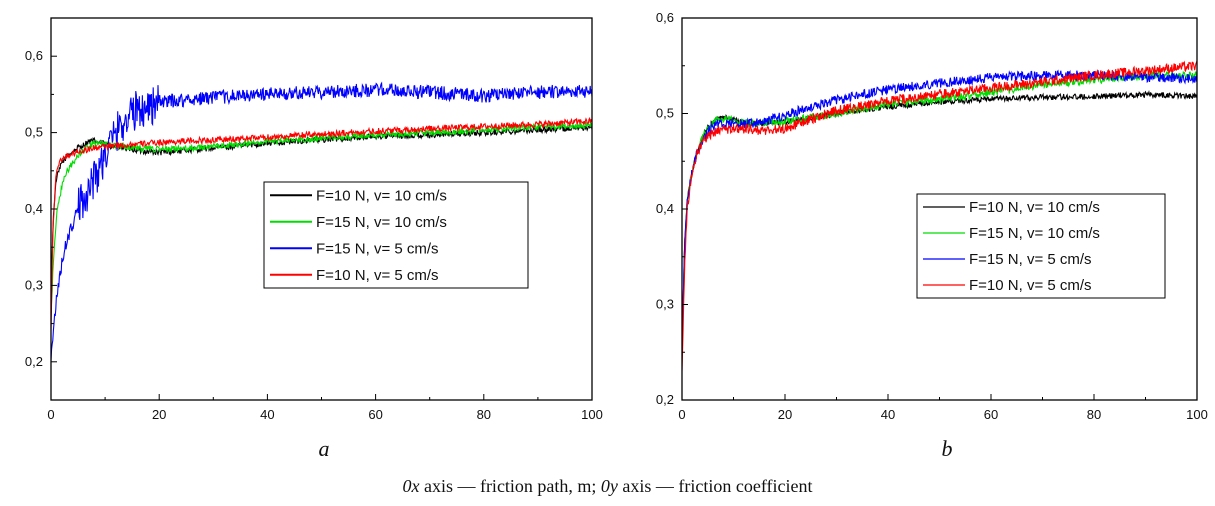 Image resolution: width=1215 pixels, height=506 pixels. Describe the element at coordinates (947, 448) in the screenshot. I see `panel-label: b` at that location.